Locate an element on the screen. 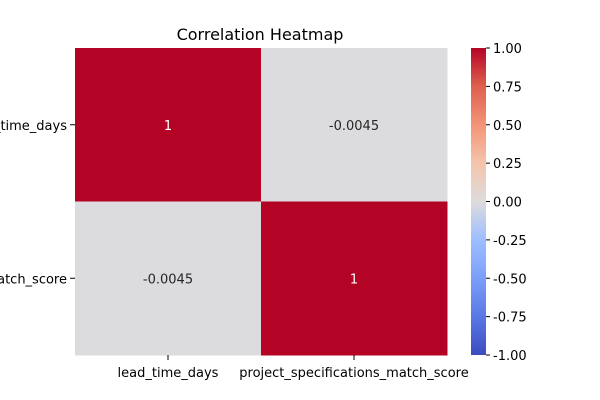  colorbar-tick-label: 0.25 is located at coordinates (507, 164).